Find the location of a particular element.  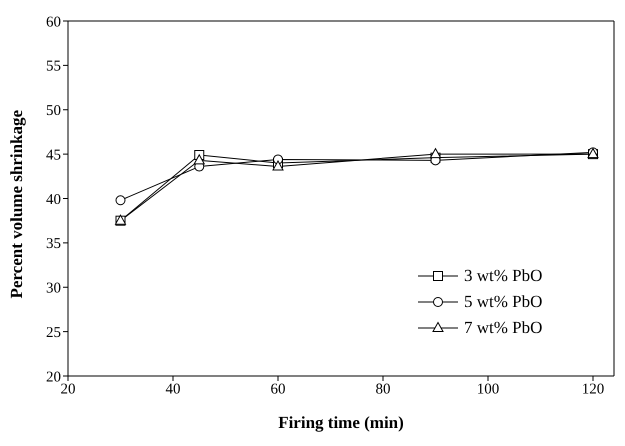

x-tick-label: 20 is located at coordinates (68, 390).